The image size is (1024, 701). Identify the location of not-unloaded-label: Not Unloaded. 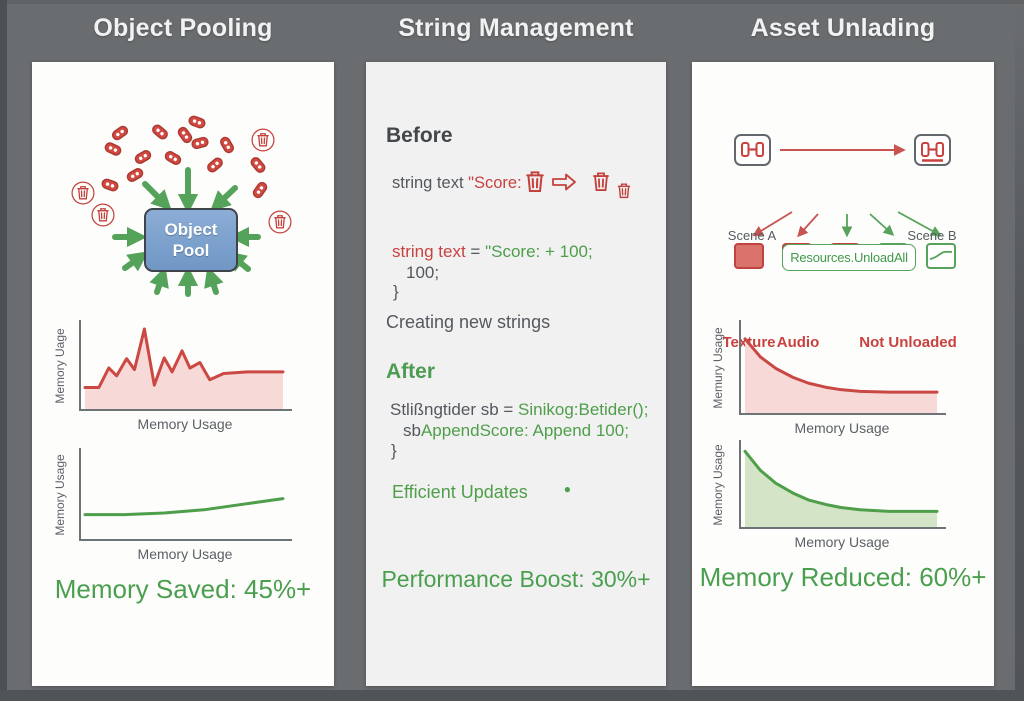
(908, 342).